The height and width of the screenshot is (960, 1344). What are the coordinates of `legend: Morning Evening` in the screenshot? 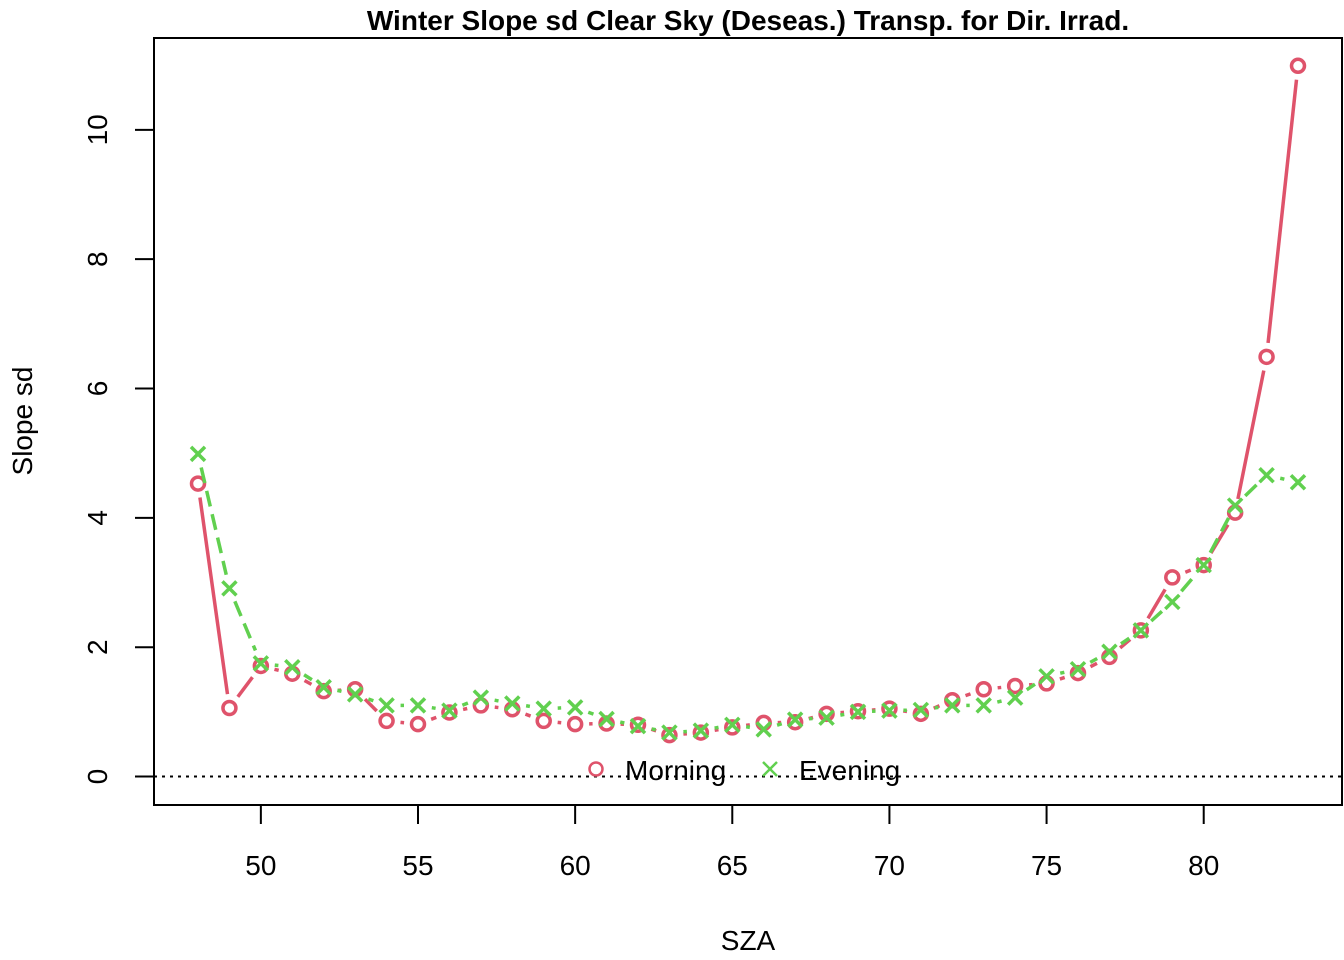 It's located at (744, 770).